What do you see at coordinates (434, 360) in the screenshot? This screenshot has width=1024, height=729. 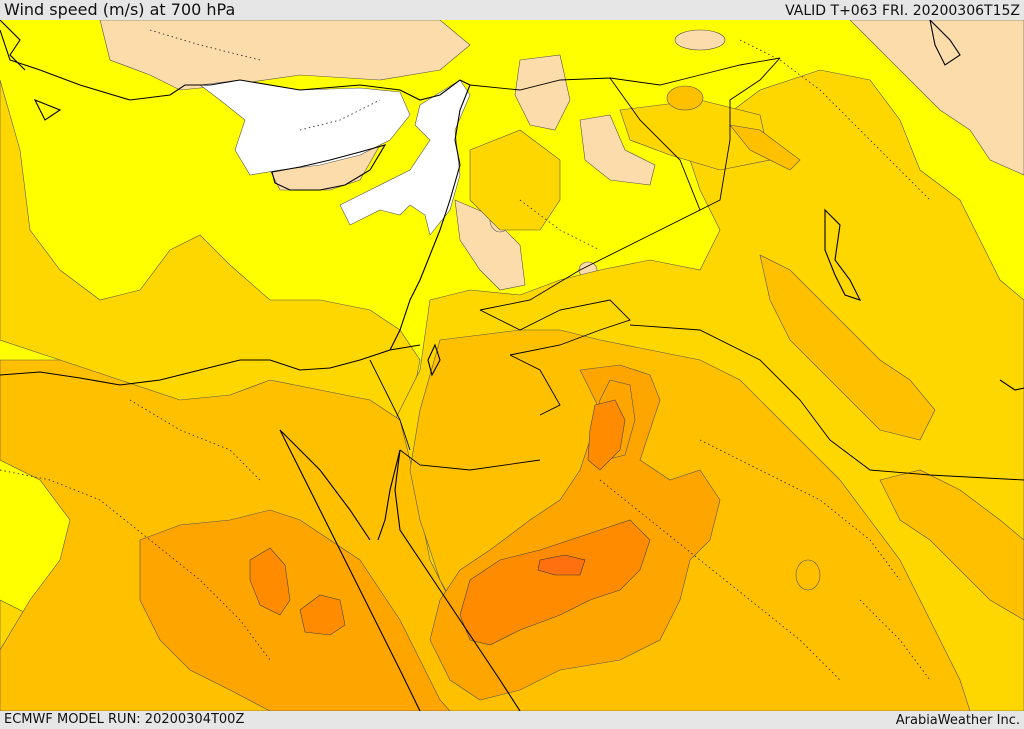 I see `coast-dead-sea` at bounding box center [434, 360].